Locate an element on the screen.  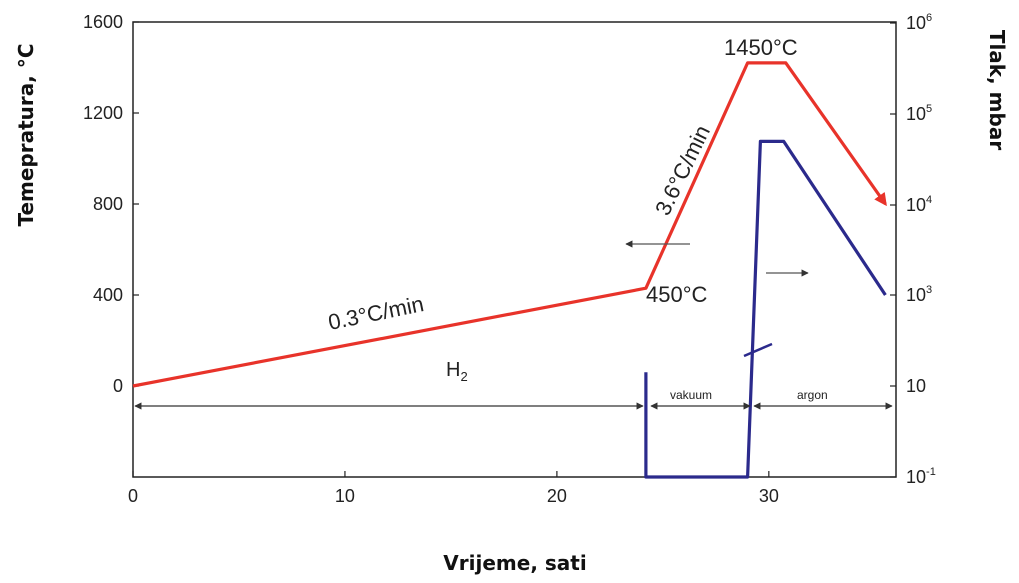
x-tick-label: 10 is located at coordinates (345, 496).